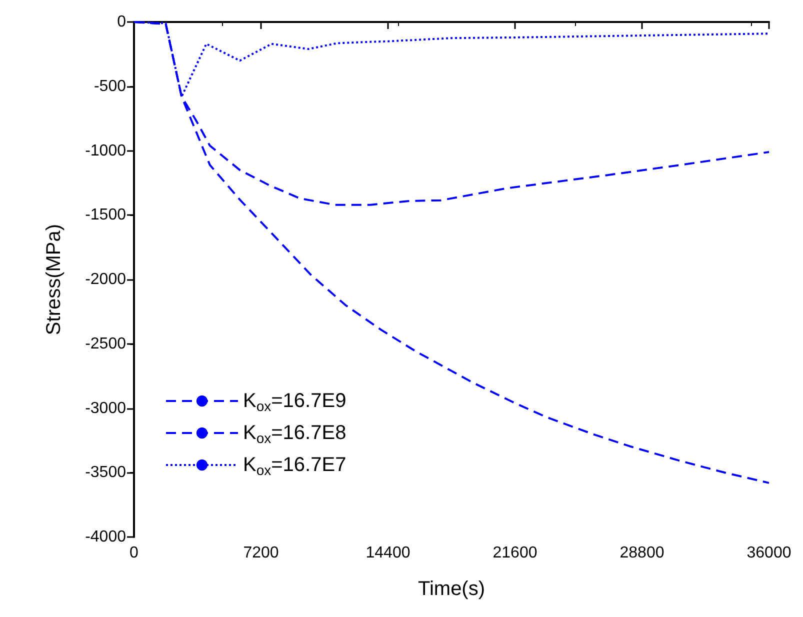 This screenshot has height=617, width=803. I want to click on y-tick-label: 0, so click(121, 22).